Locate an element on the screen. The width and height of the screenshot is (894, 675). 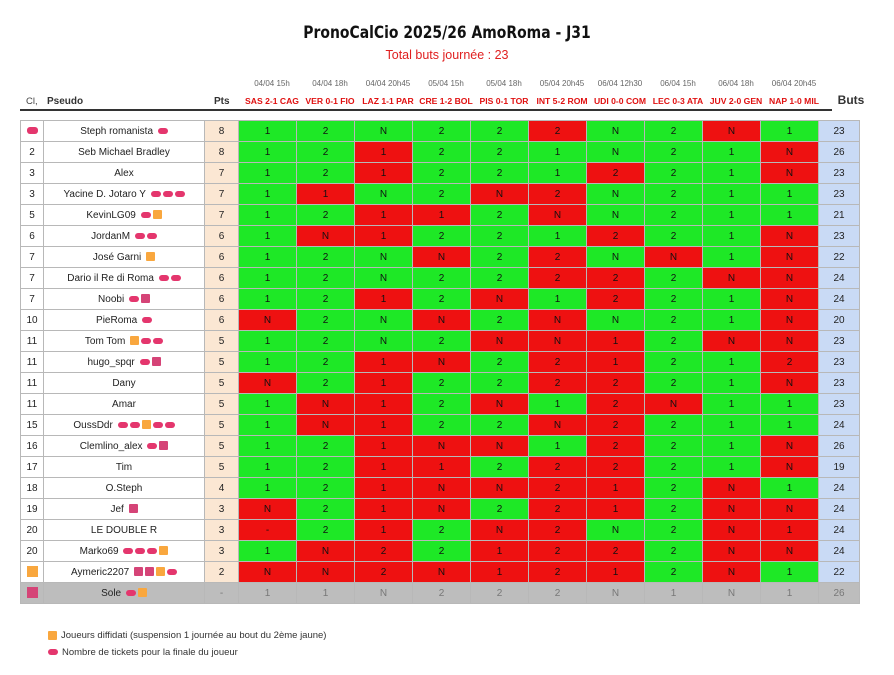
player-name-cell: Tim is located at coordinates (124, 467).